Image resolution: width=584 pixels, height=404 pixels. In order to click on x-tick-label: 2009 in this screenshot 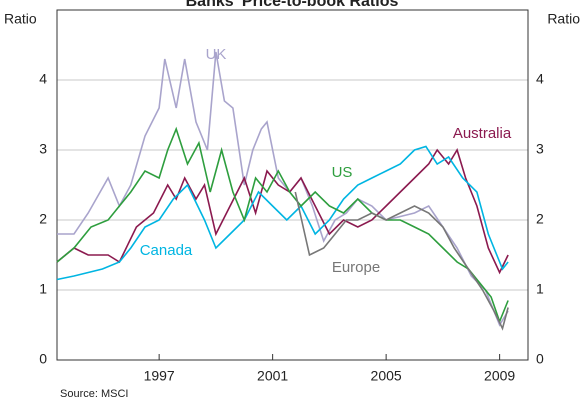, I will do `click(499, 376)`.